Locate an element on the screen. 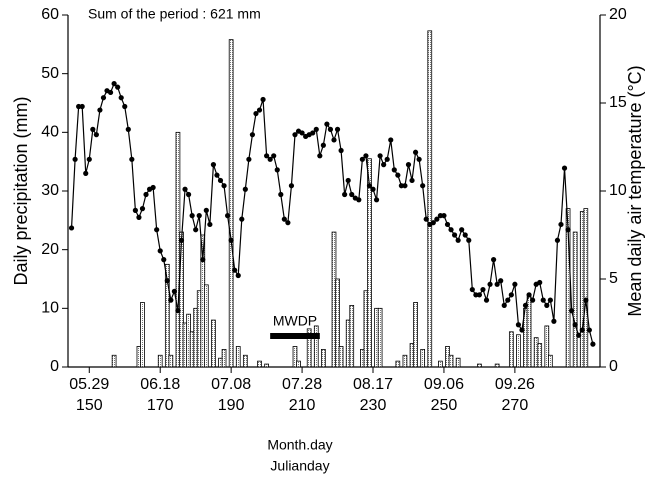 This screenshot has width=652, height=482. x-axis-title-2: Julianday is located at coordinates (299, 466).